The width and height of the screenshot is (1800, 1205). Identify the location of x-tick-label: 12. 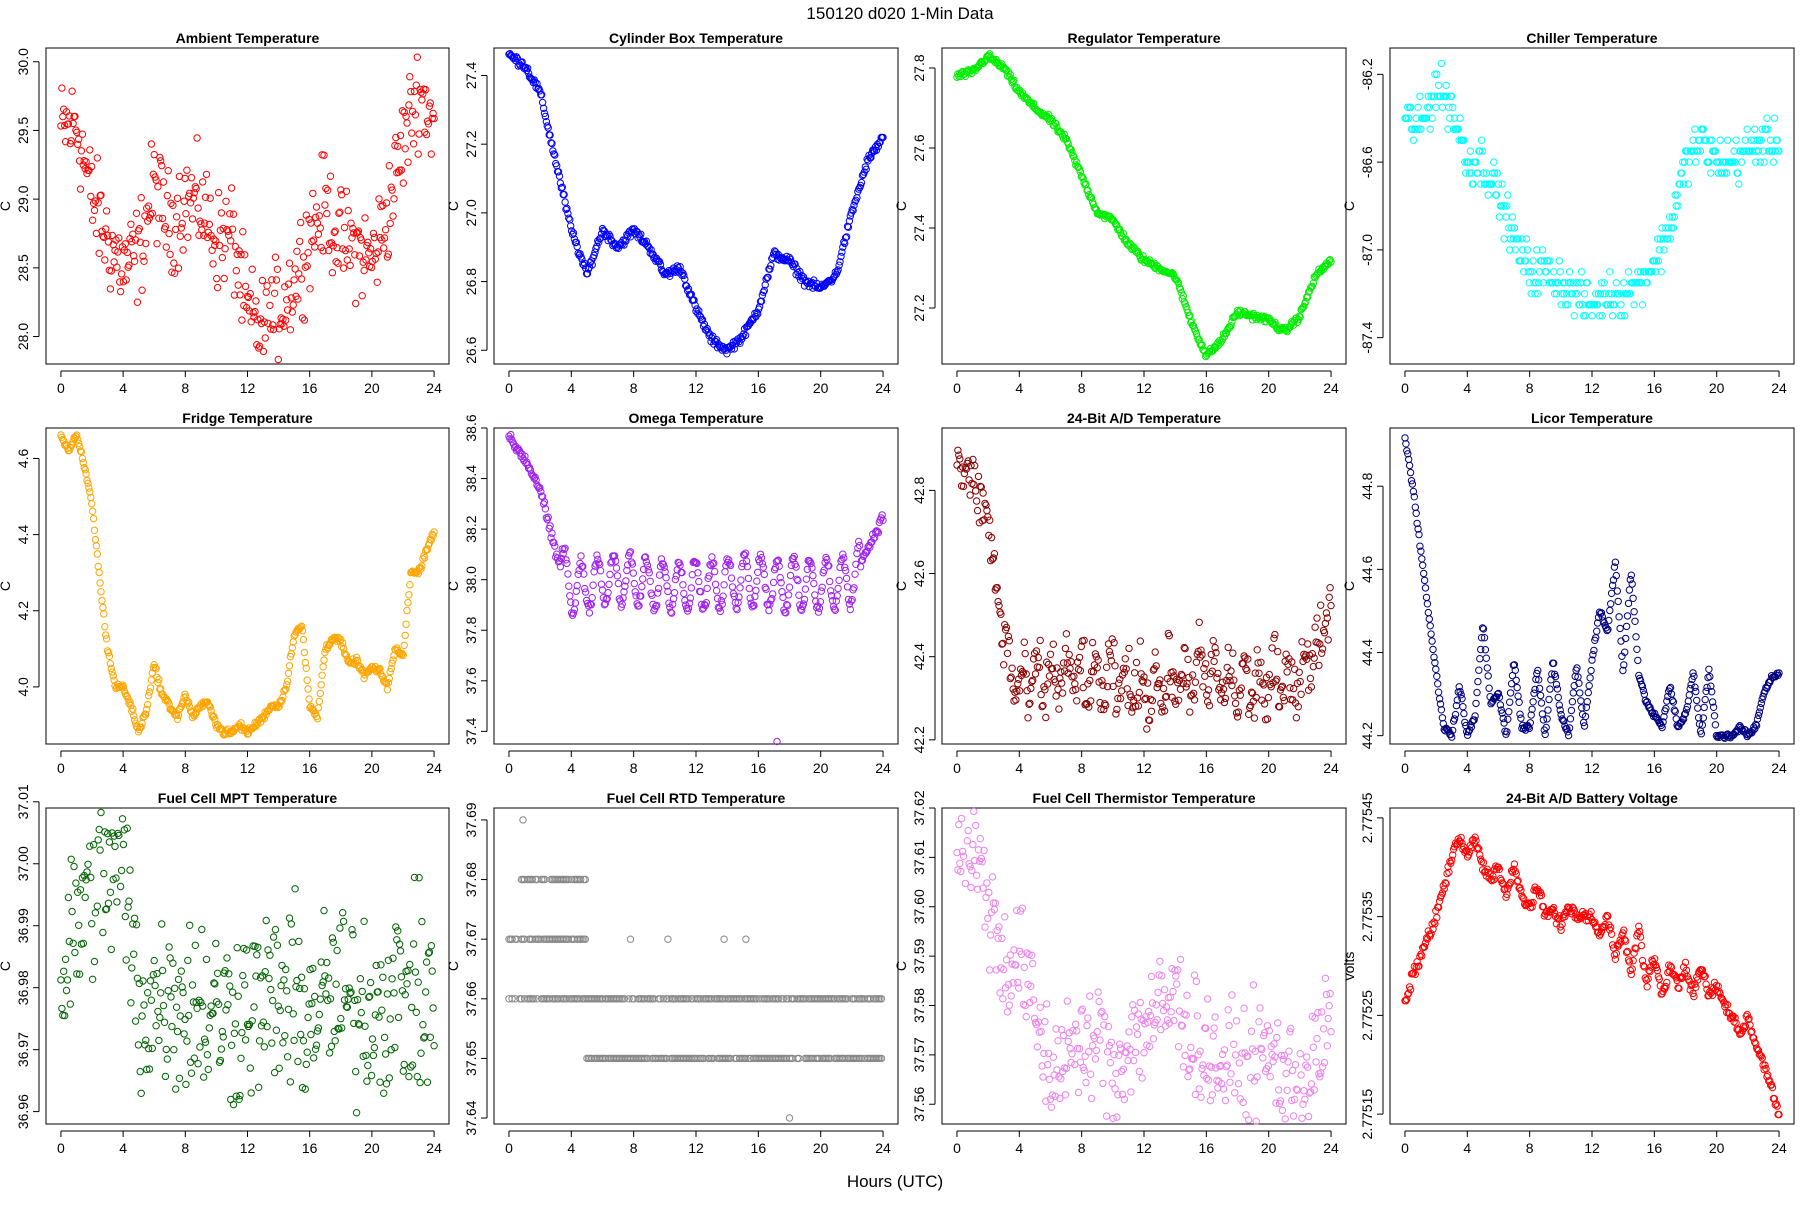
(248, 768).